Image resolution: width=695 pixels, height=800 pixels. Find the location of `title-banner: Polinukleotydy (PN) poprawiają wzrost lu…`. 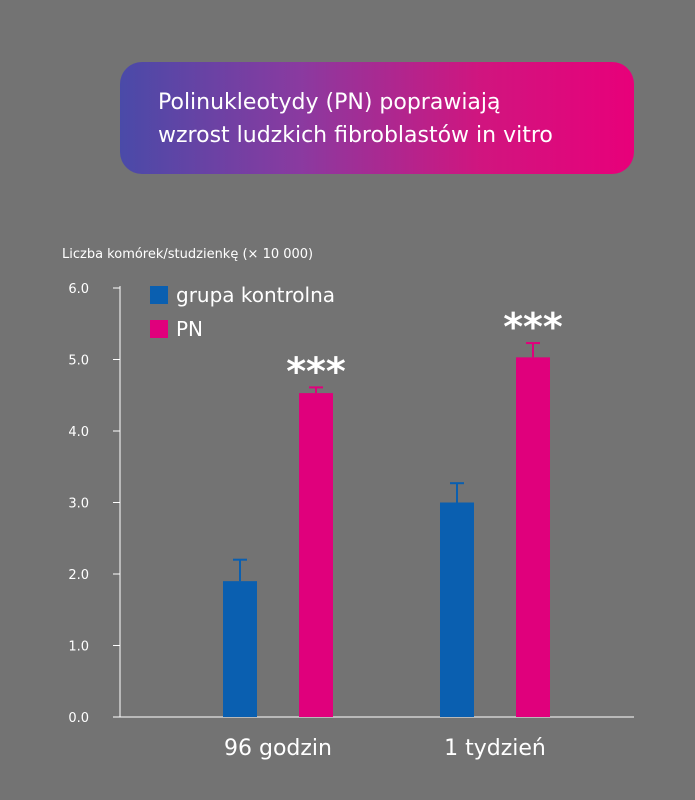

title-banner: Polinukleotydy (PN) poprawiają wzrost lu… is located at coordinates (377, 118).